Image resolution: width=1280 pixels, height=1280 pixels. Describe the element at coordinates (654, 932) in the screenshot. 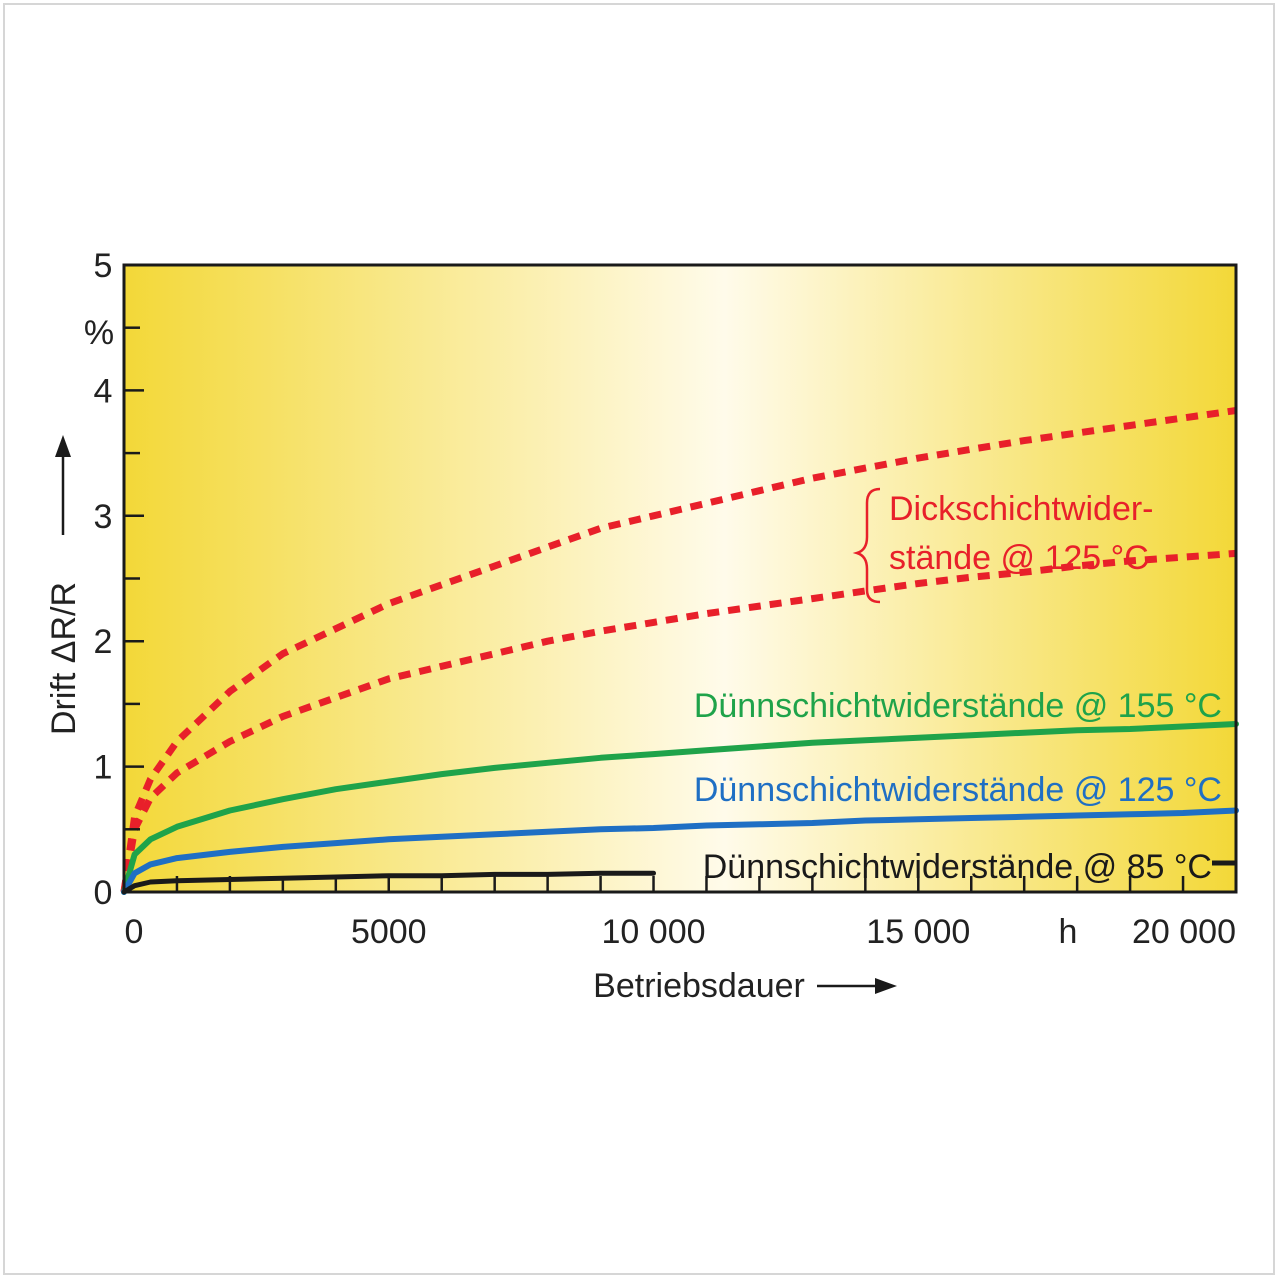

I see `x-tick-label: 10 000` at that location.